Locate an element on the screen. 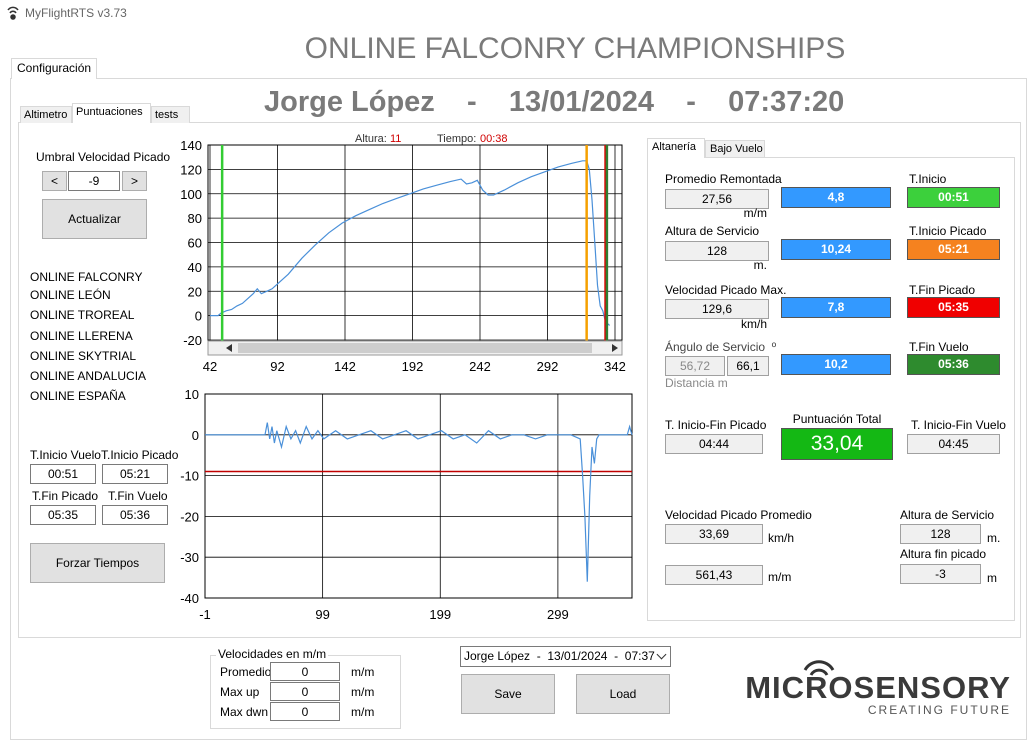 The width and height of the screenshot is (1033, 744). tab: Altanería is located at coordinates (676, 148).